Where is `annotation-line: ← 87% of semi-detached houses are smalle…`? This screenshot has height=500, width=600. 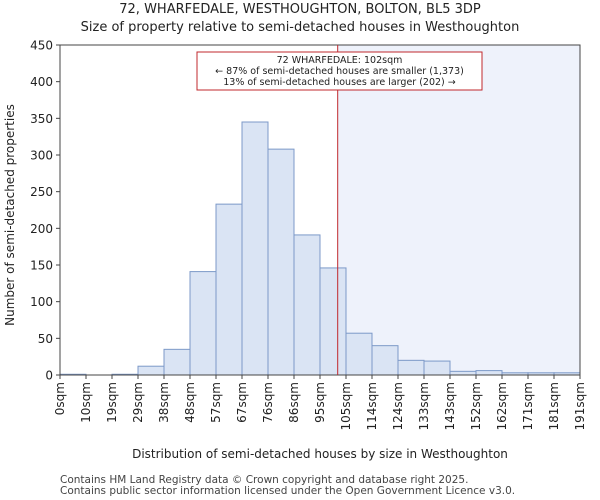 annotation-line: ← 87% of semi-detached houses are smalle… is located at coordinates (339, 71).